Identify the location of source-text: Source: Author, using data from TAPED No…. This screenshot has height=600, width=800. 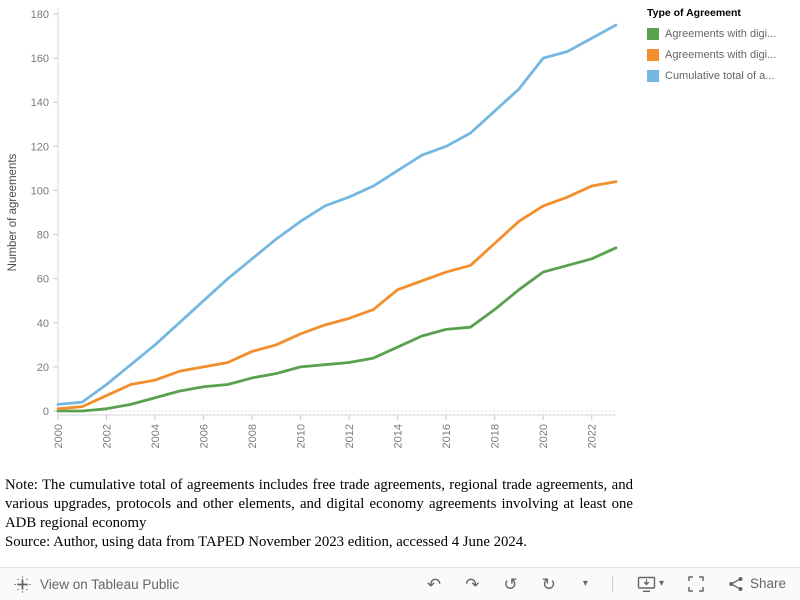
(266, 541).